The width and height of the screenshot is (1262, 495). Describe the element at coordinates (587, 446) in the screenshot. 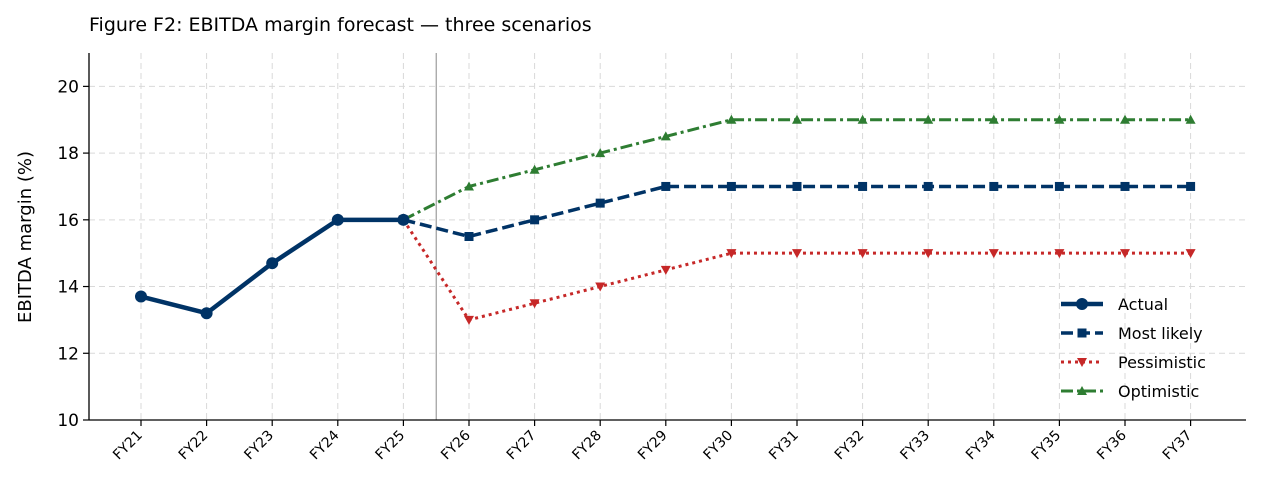

I see `x-tick-label: FY28` at that location.